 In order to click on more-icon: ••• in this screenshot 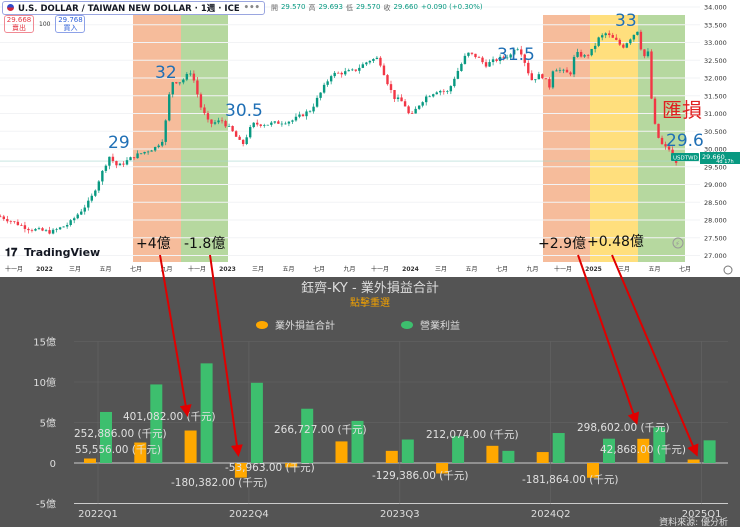, I will do `click(251, 7)`.